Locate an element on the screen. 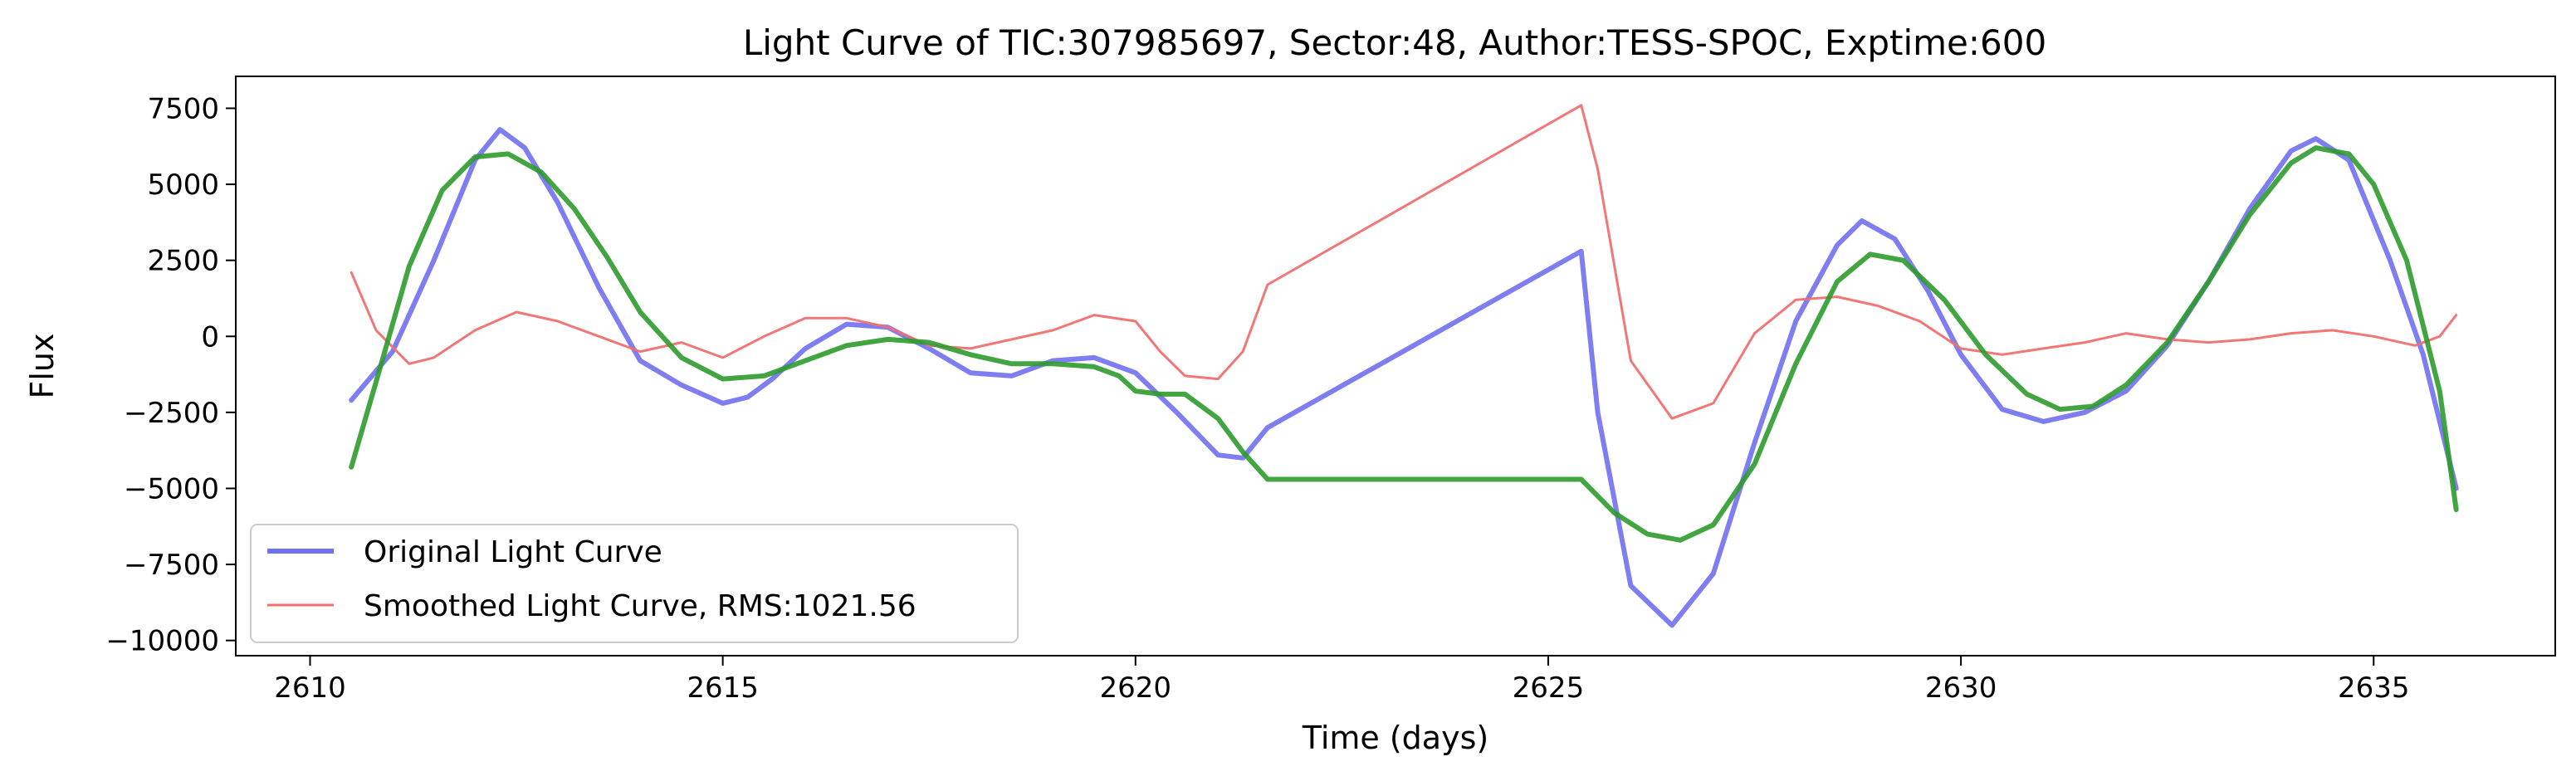 Image resolution: width=2576 pixels, height=781 pixels. legend-label-original: Original Light Curve is located at coordinates (513, 552).